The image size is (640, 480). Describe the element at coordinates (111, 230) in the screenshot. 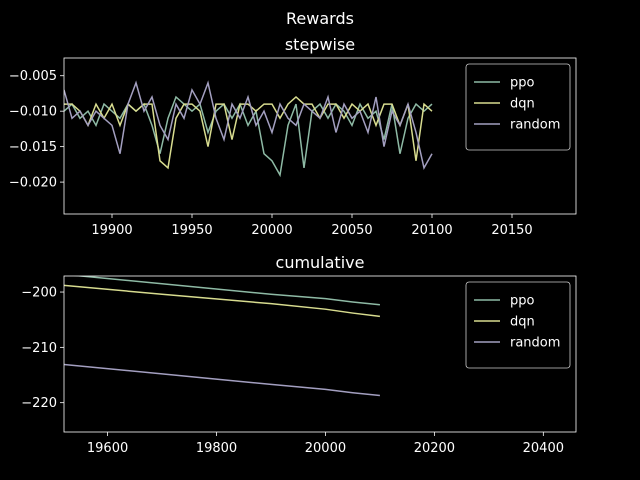

I see `stepwise-xtick-label: 19900` at that location.